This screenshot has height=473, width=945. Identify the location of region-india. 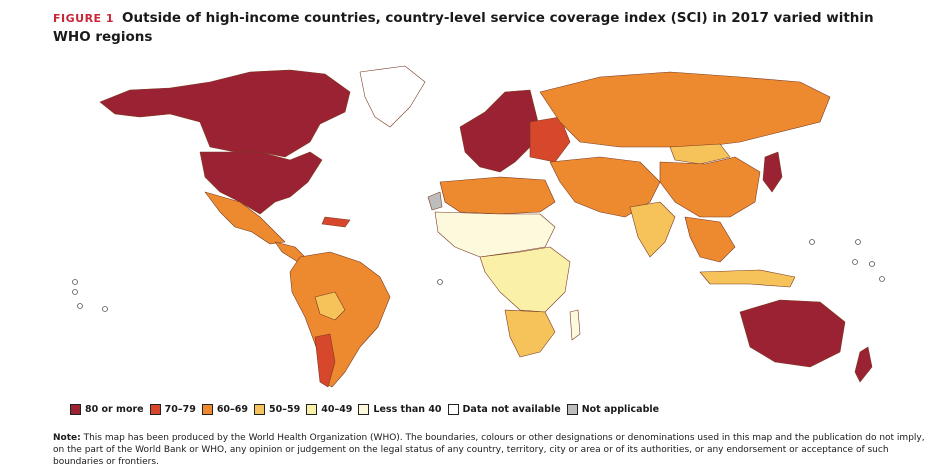
(652, 229).